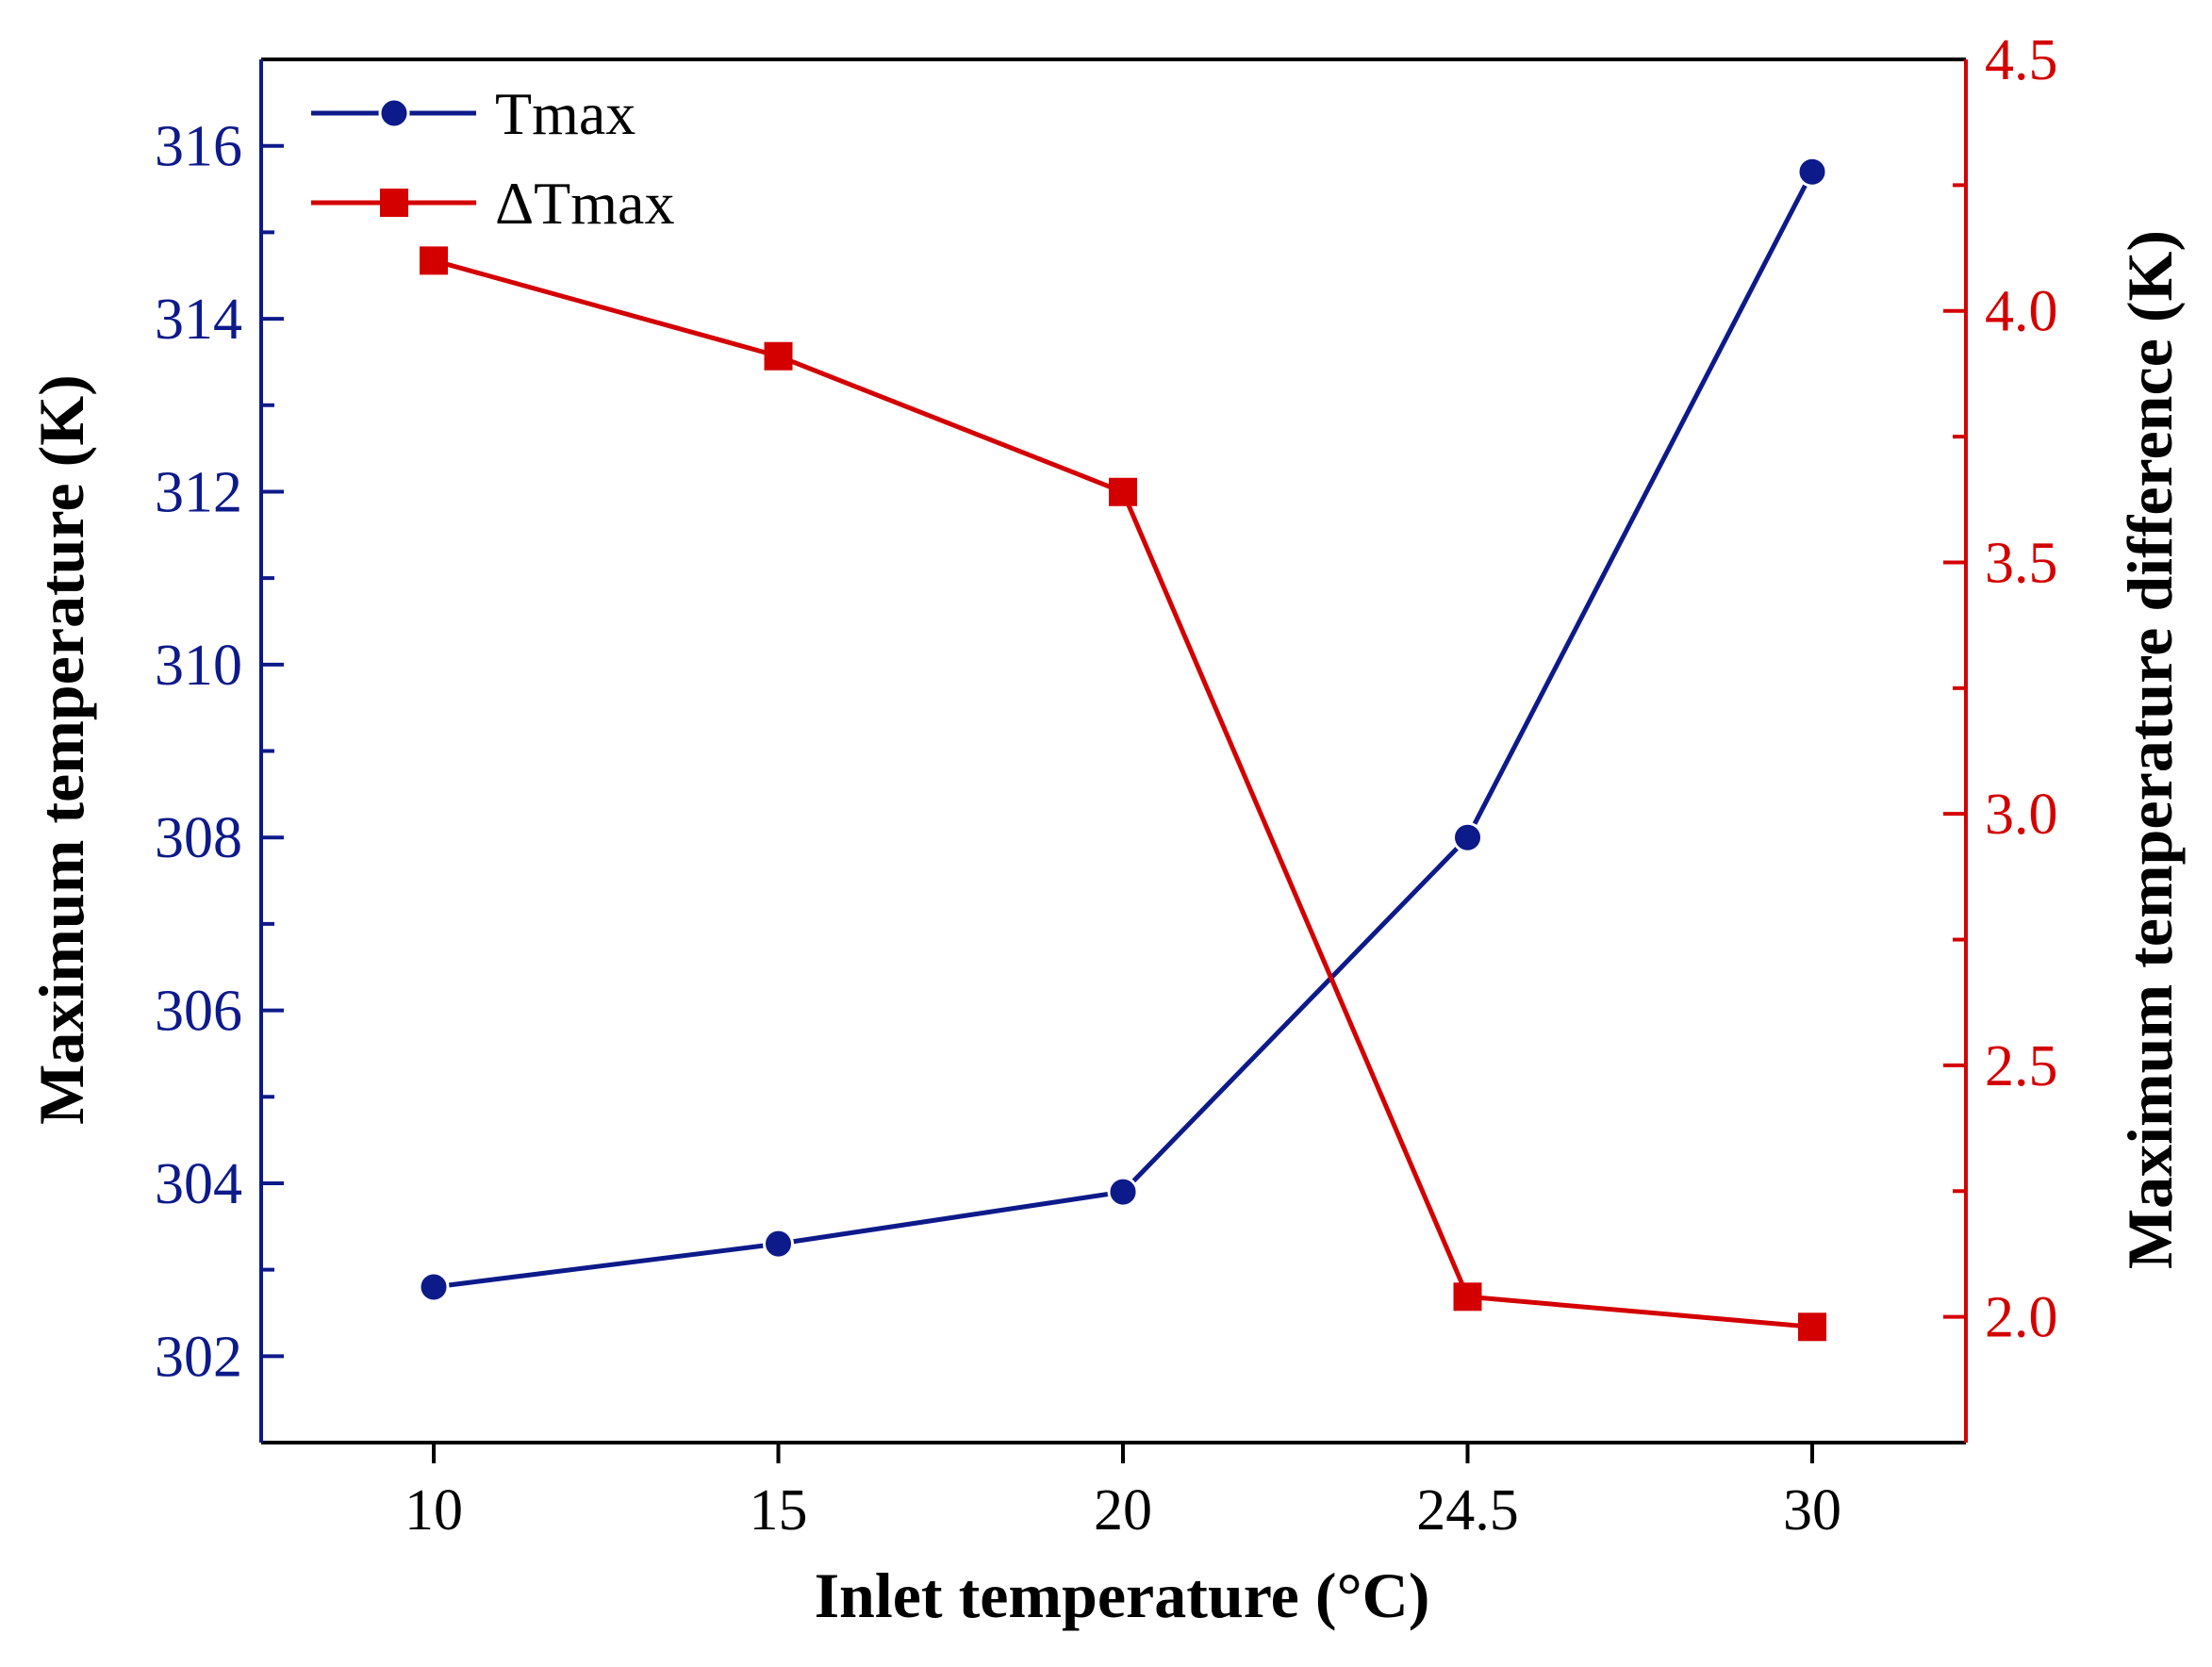  What do you see at coordinates (198, 492) in the screenshot?
I see `y-left-tick-label: 312` at bounding box center [198, 492].